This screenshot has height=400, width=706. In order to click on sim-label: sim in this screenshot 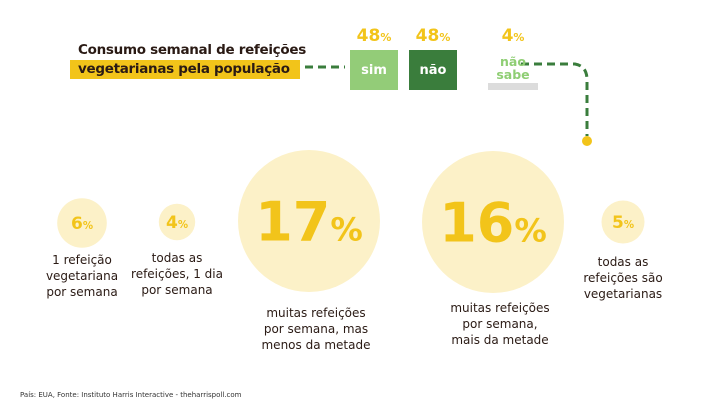, I will do `click(374, 70)`.